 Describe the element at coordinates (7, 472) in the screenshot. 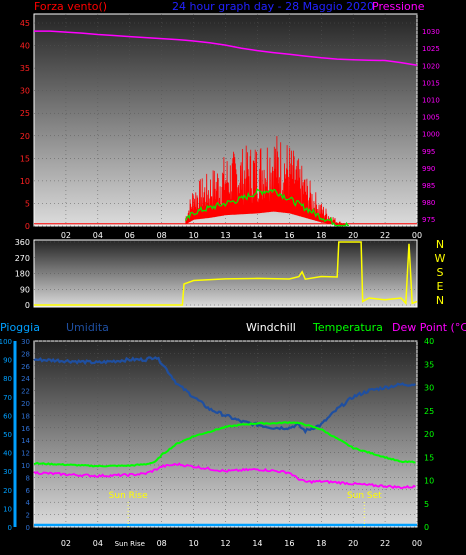

I see `rain-y-tick: 30` at that location.